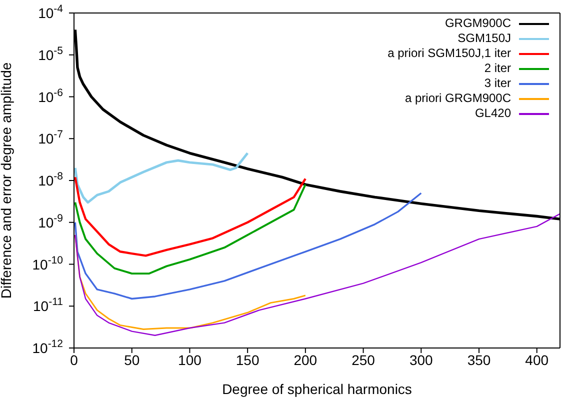 This screenshot has height=408, width=563. Describe the element at coordinates (421, 360) in the screenshot. I see `x-tick-label: 300` at that location.